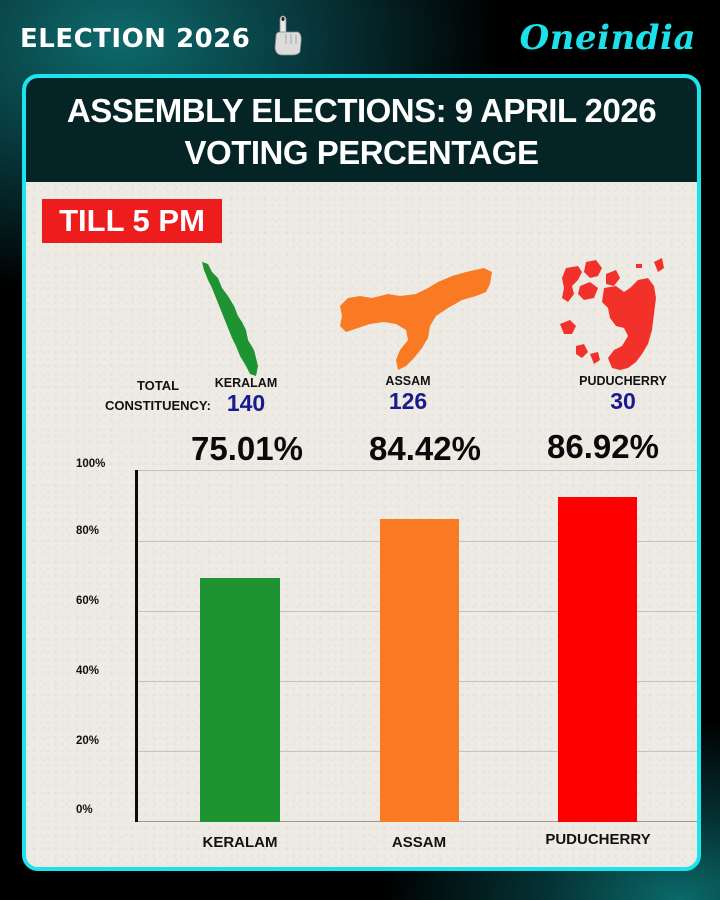  What do you see at coordinates (246, 403) in the screenshot?
I see `keralam-seats: 140` at bounding box center [246, 403].